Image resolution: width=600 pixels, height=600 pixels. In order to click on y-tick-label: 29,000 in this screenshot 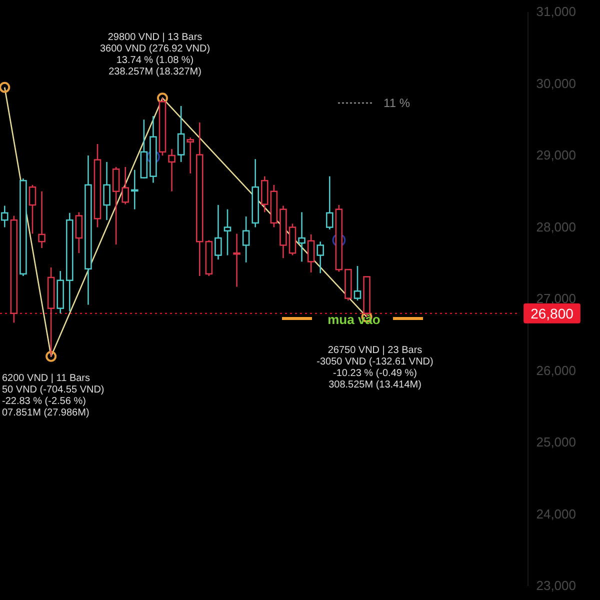, I will do `click(556, 155)`.